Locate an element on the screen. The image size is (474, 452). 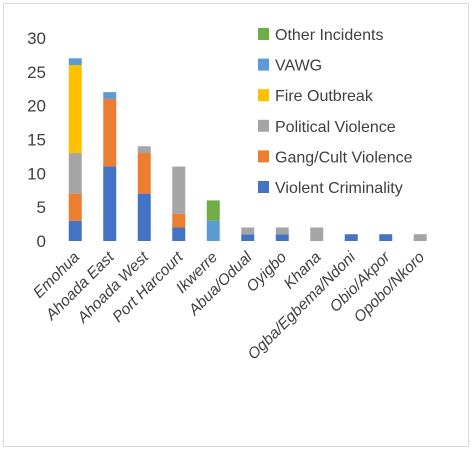
legend-label: VAWG is located at coordinates (298, 66).